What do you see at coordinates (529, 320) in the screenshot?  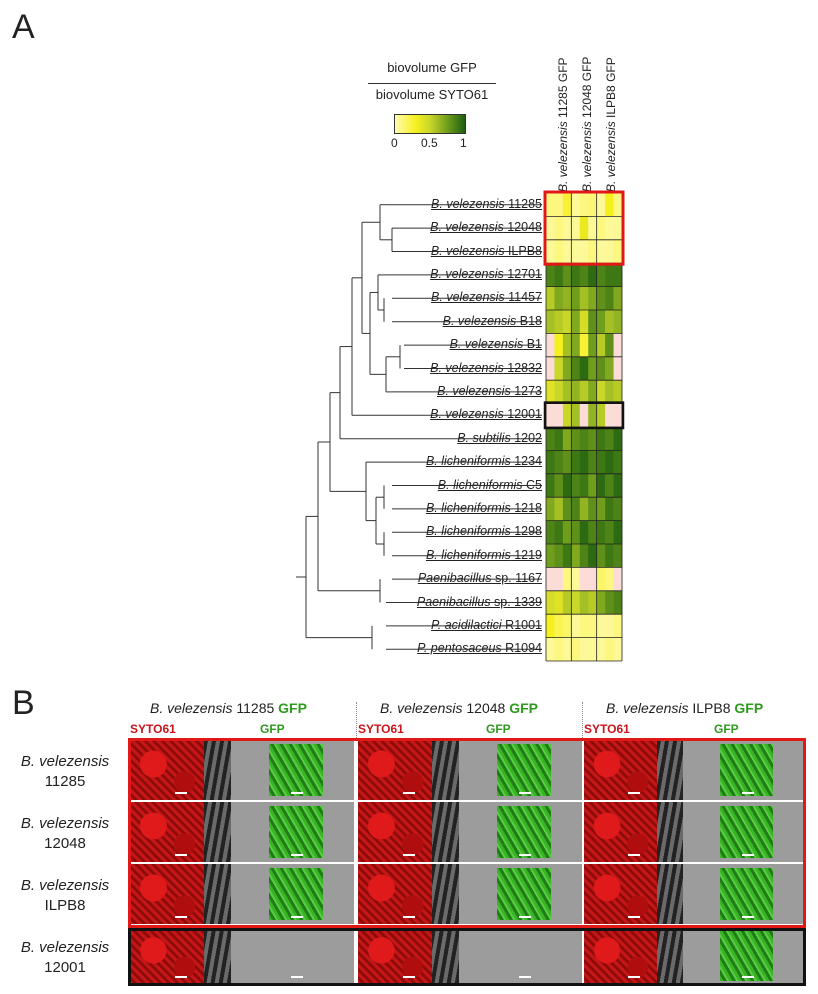 I see `row-strain: B18` at bounding box center [529, 320].